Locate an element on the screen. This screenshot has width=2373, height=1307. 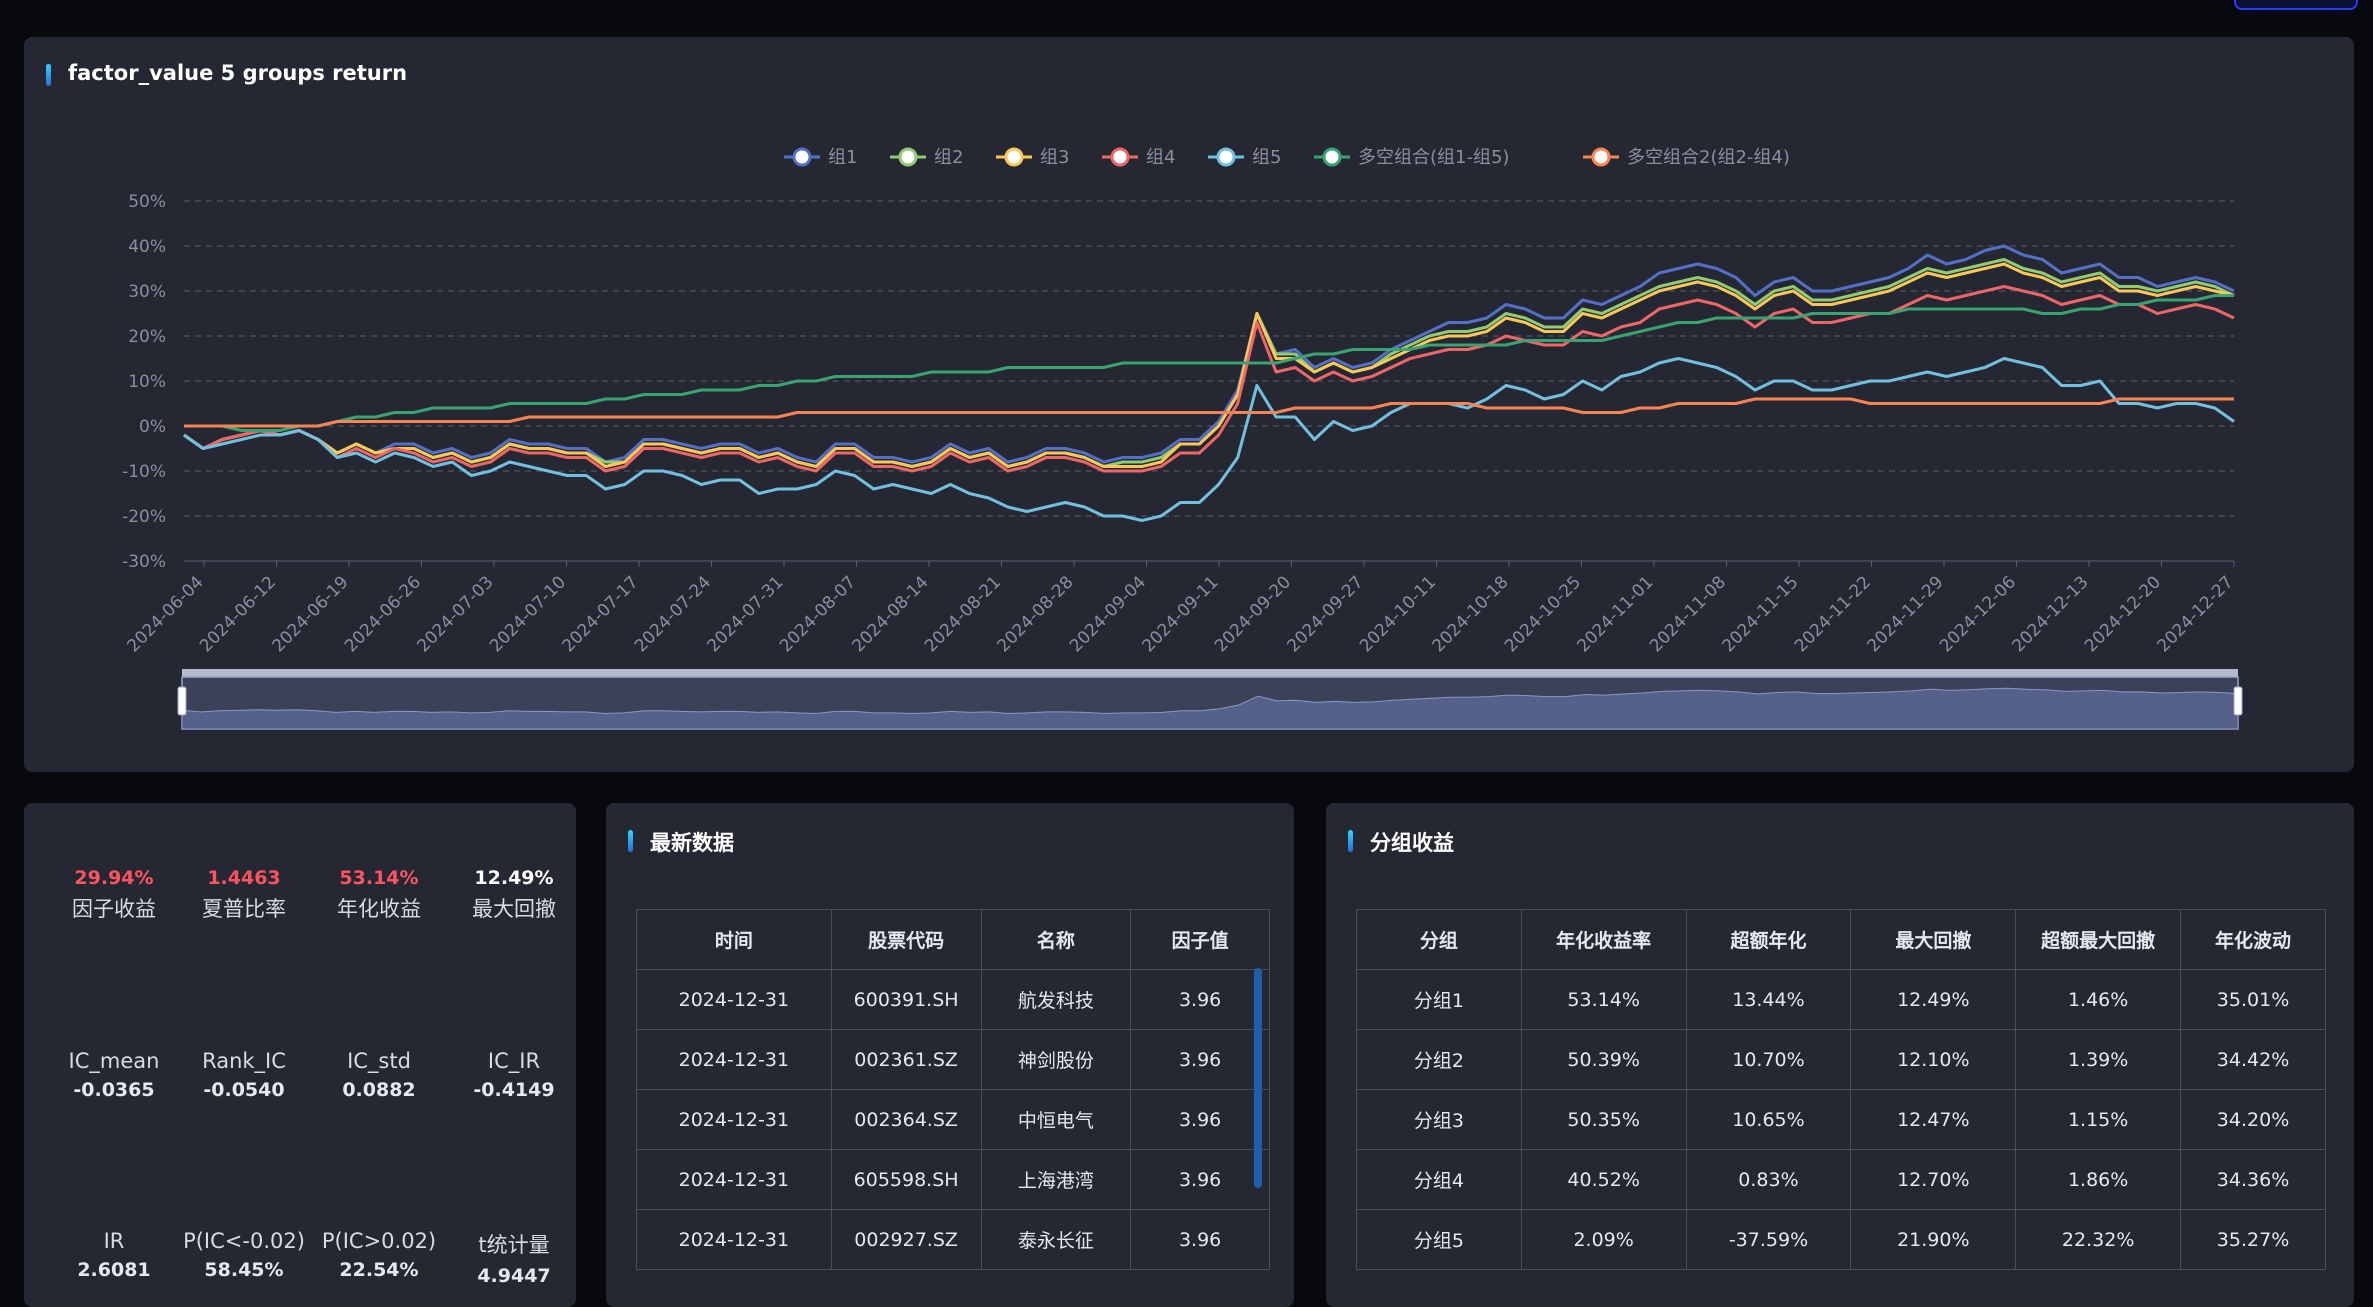
table-row: 2024-12-31 002361.SZ 神剑股份 3.96 is located at coordinates (953, 1059).